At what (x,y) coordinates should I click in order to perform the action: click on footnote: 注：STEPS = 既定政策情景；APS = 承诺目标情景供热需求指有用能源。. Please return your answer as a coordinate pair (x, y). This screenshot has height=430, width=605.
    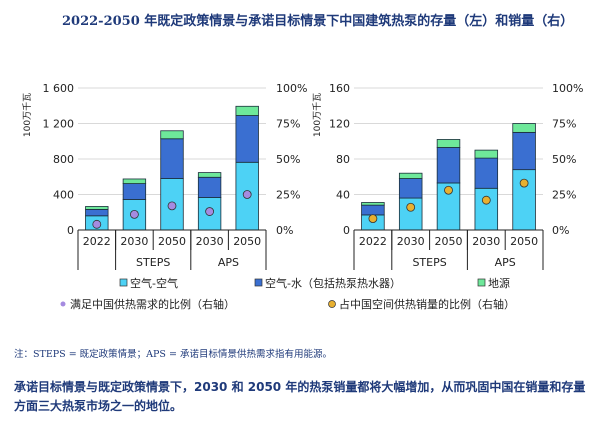
    Looking at the image, I should click on (173, 354).